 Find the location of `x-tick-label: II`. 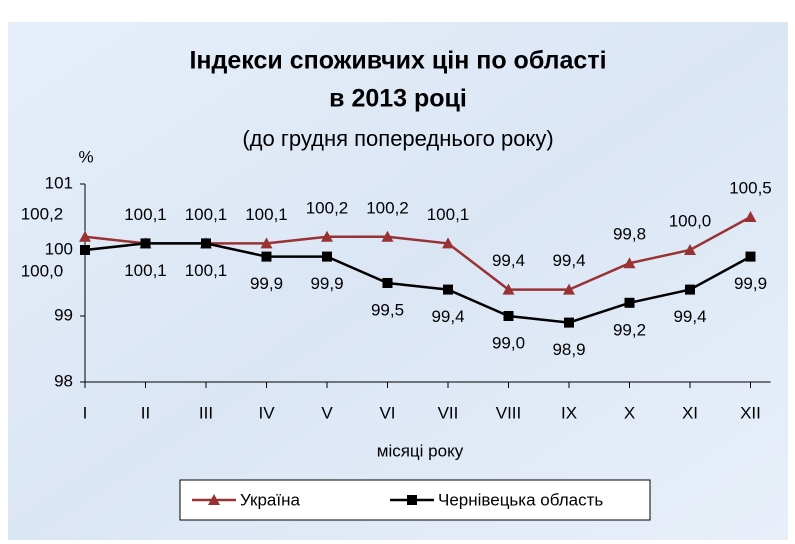

x-tick-label: II is located at coordinates (145, 412).